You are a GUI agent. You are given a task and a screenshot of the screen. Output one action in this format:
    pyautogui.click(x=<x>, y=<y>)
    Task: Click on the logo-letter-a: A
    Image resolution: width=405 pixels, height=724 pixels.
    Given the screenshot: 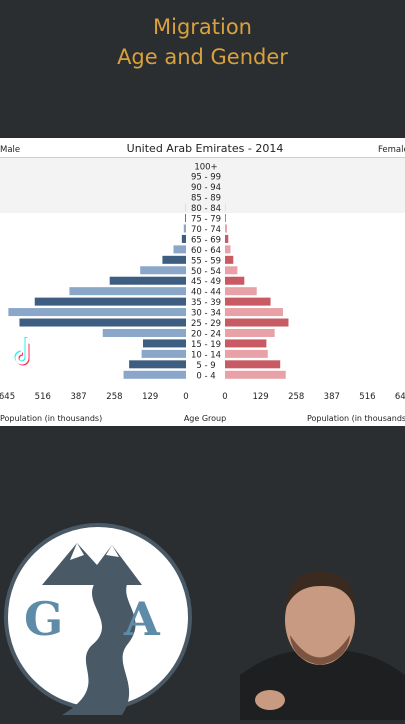 What is the action you would take?
    pyautogui.click(x=142, y=619)
    